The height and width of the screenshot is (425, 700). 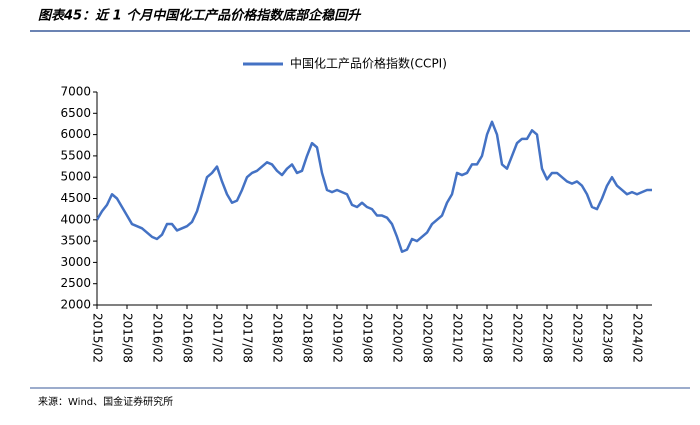 I want to click on y-tick-label: 5000, so click(x=75, y=177).